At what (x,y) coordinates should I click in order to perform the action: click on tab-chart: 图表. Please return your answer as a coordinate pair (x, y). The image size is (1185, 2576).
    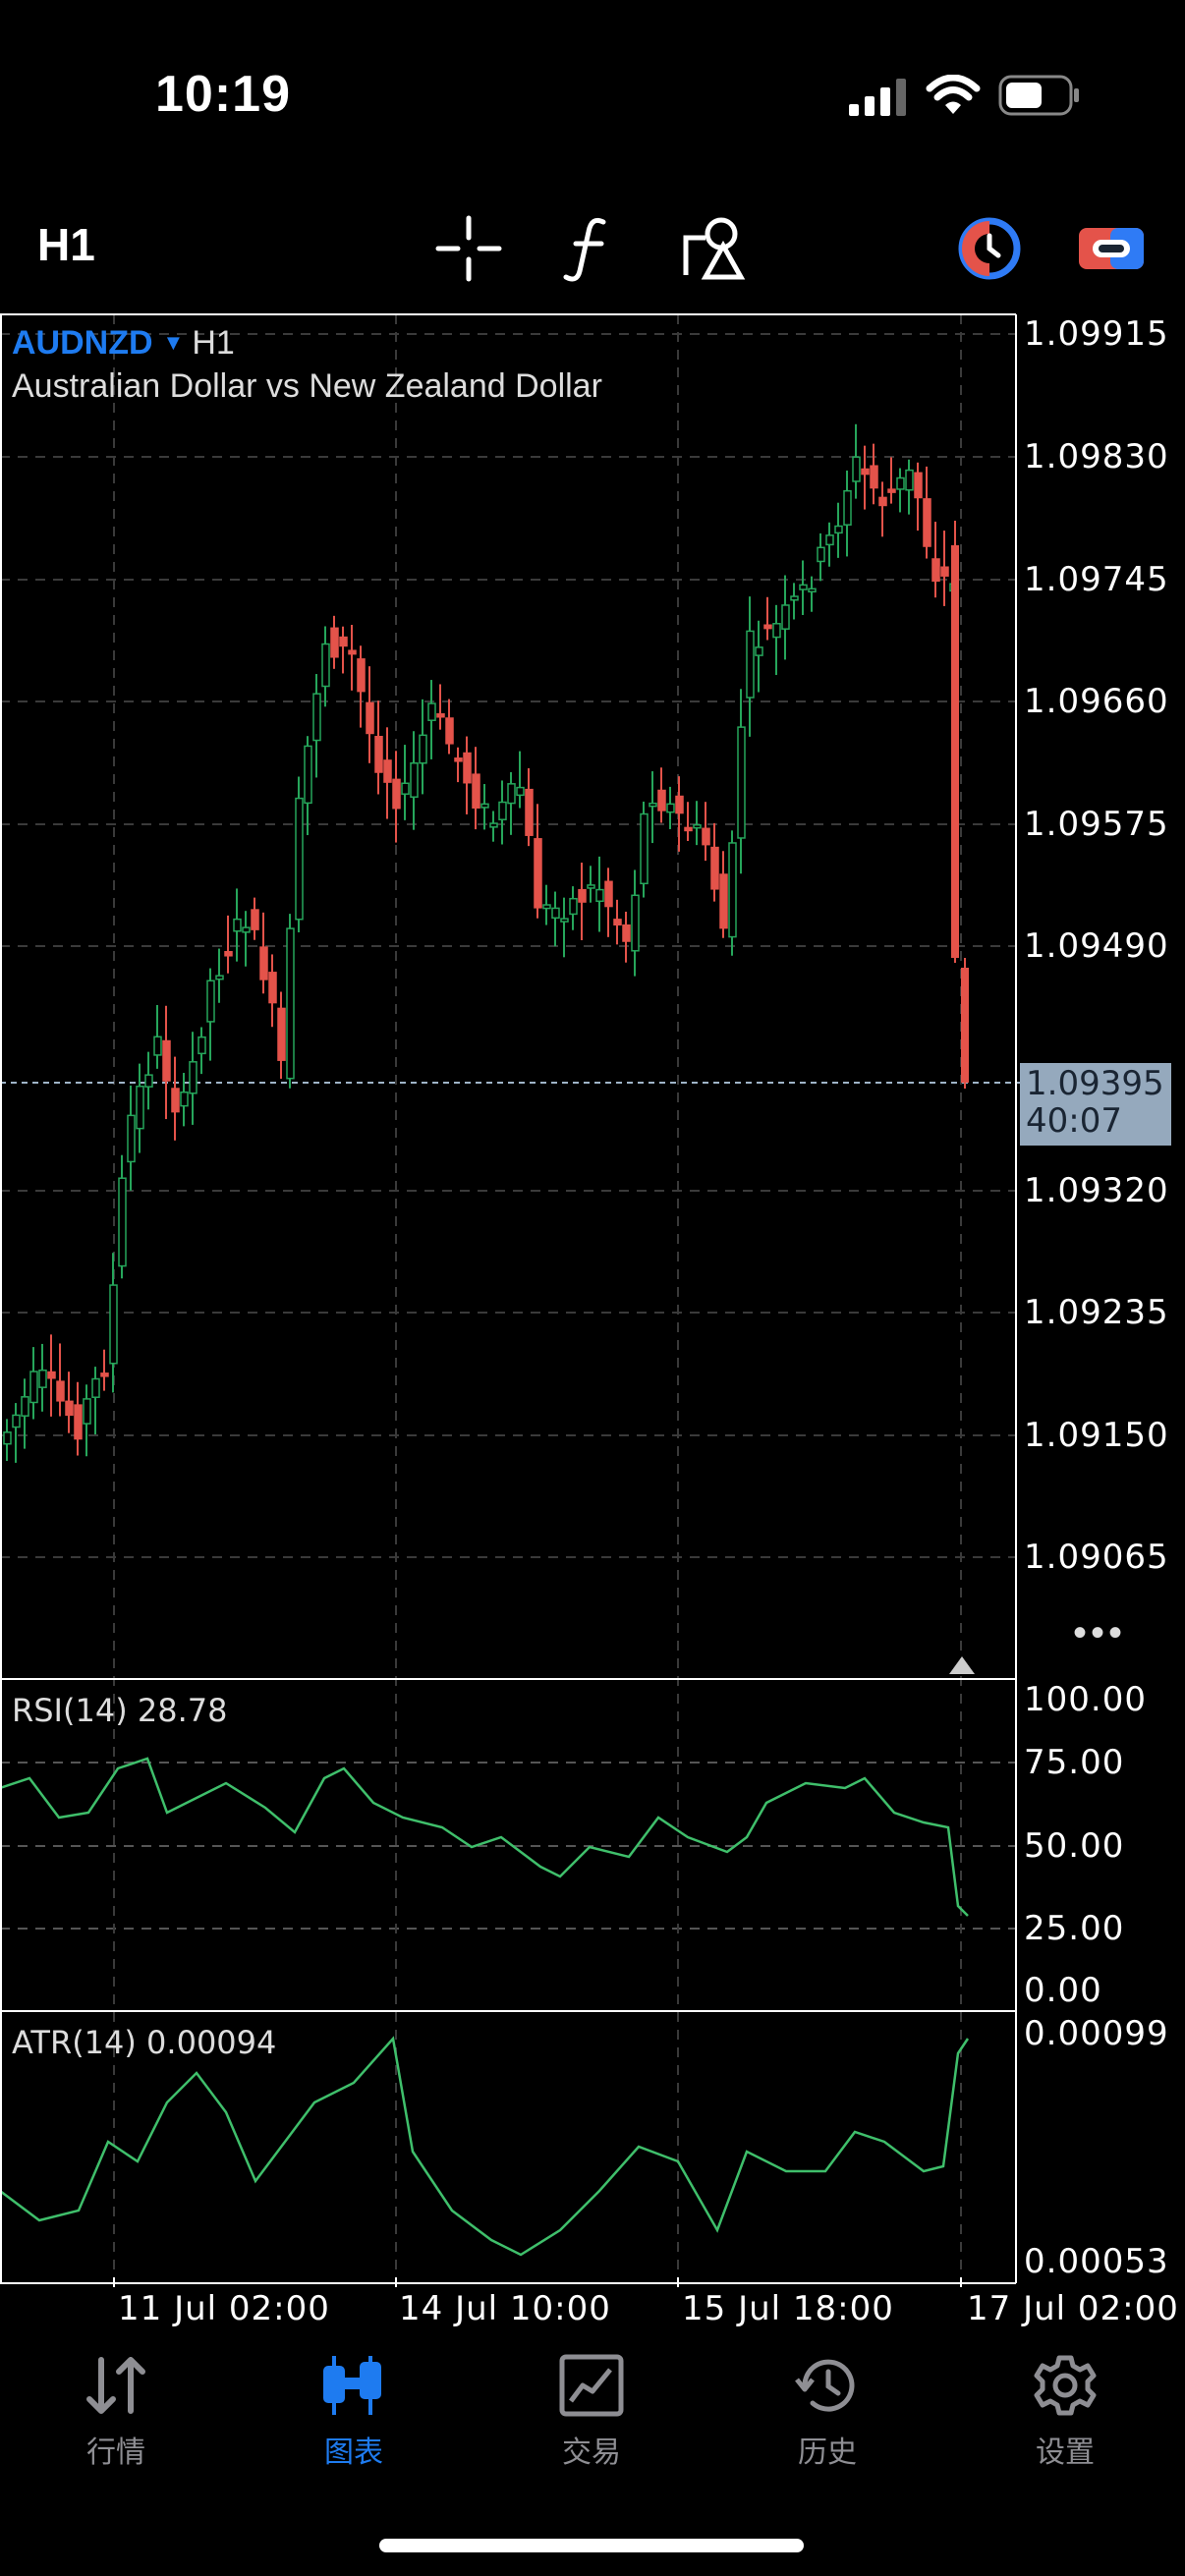
    Looking at the image, I should click on (353, 2412).